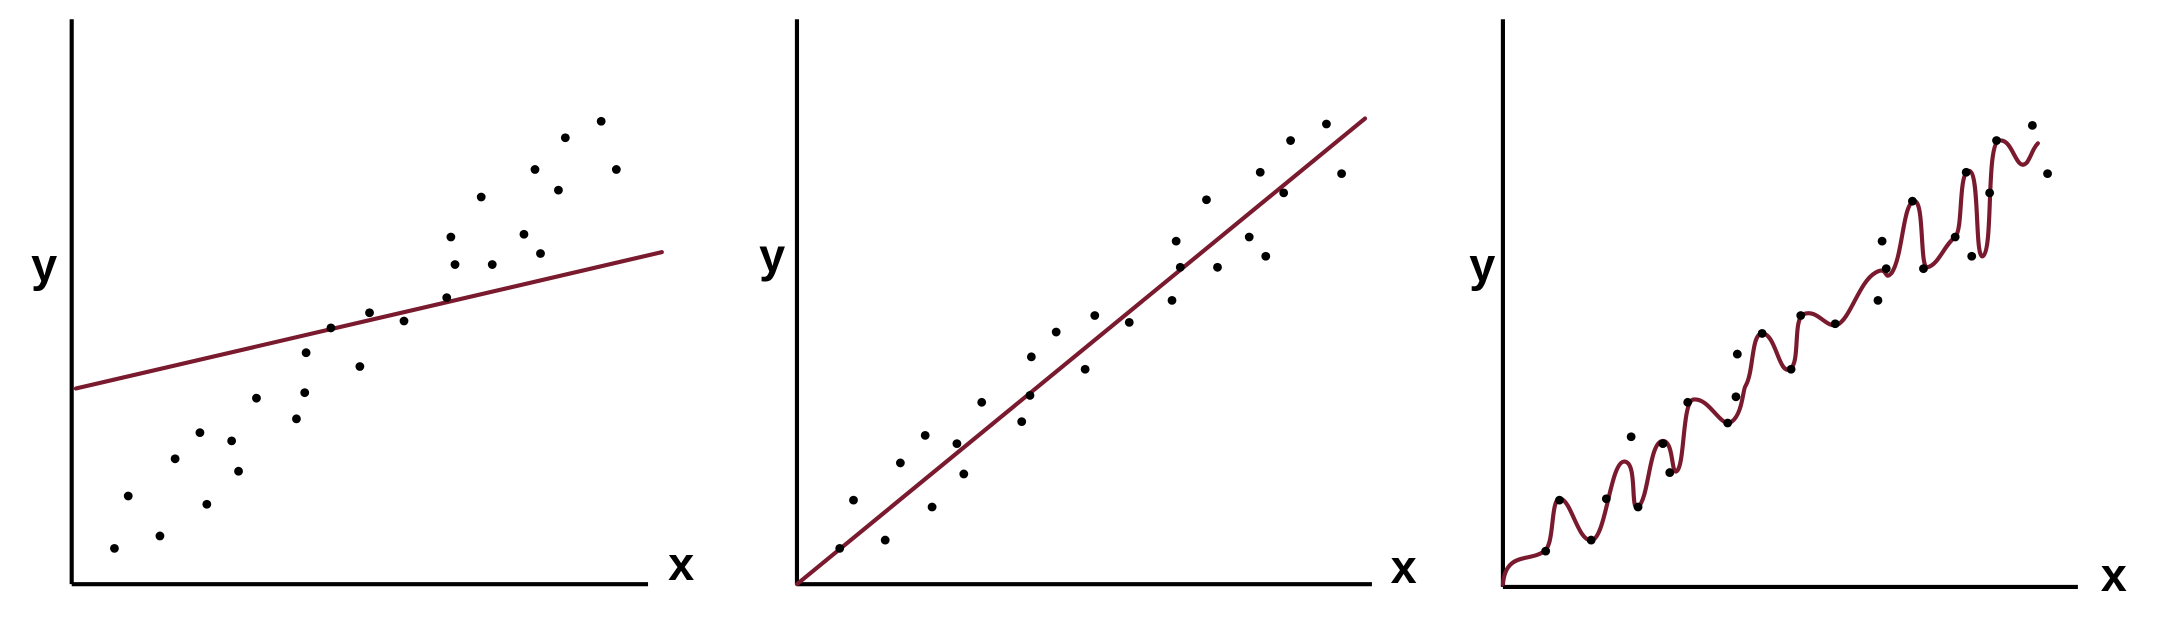  Describe the element at coordinates (368, 320) in the screenshot. I see `fit-line` at that location.